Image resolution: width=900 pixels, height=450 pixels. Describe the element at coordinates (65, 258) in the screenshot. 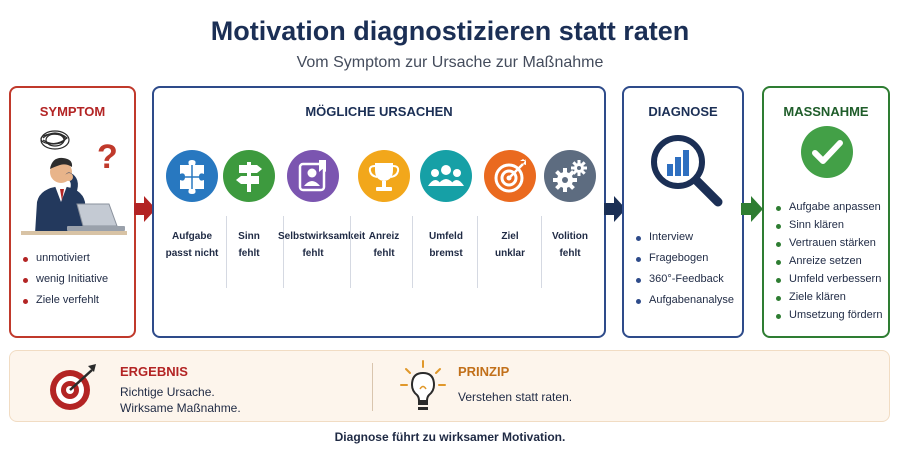

I see `list-item: unmotiviert` at that location.